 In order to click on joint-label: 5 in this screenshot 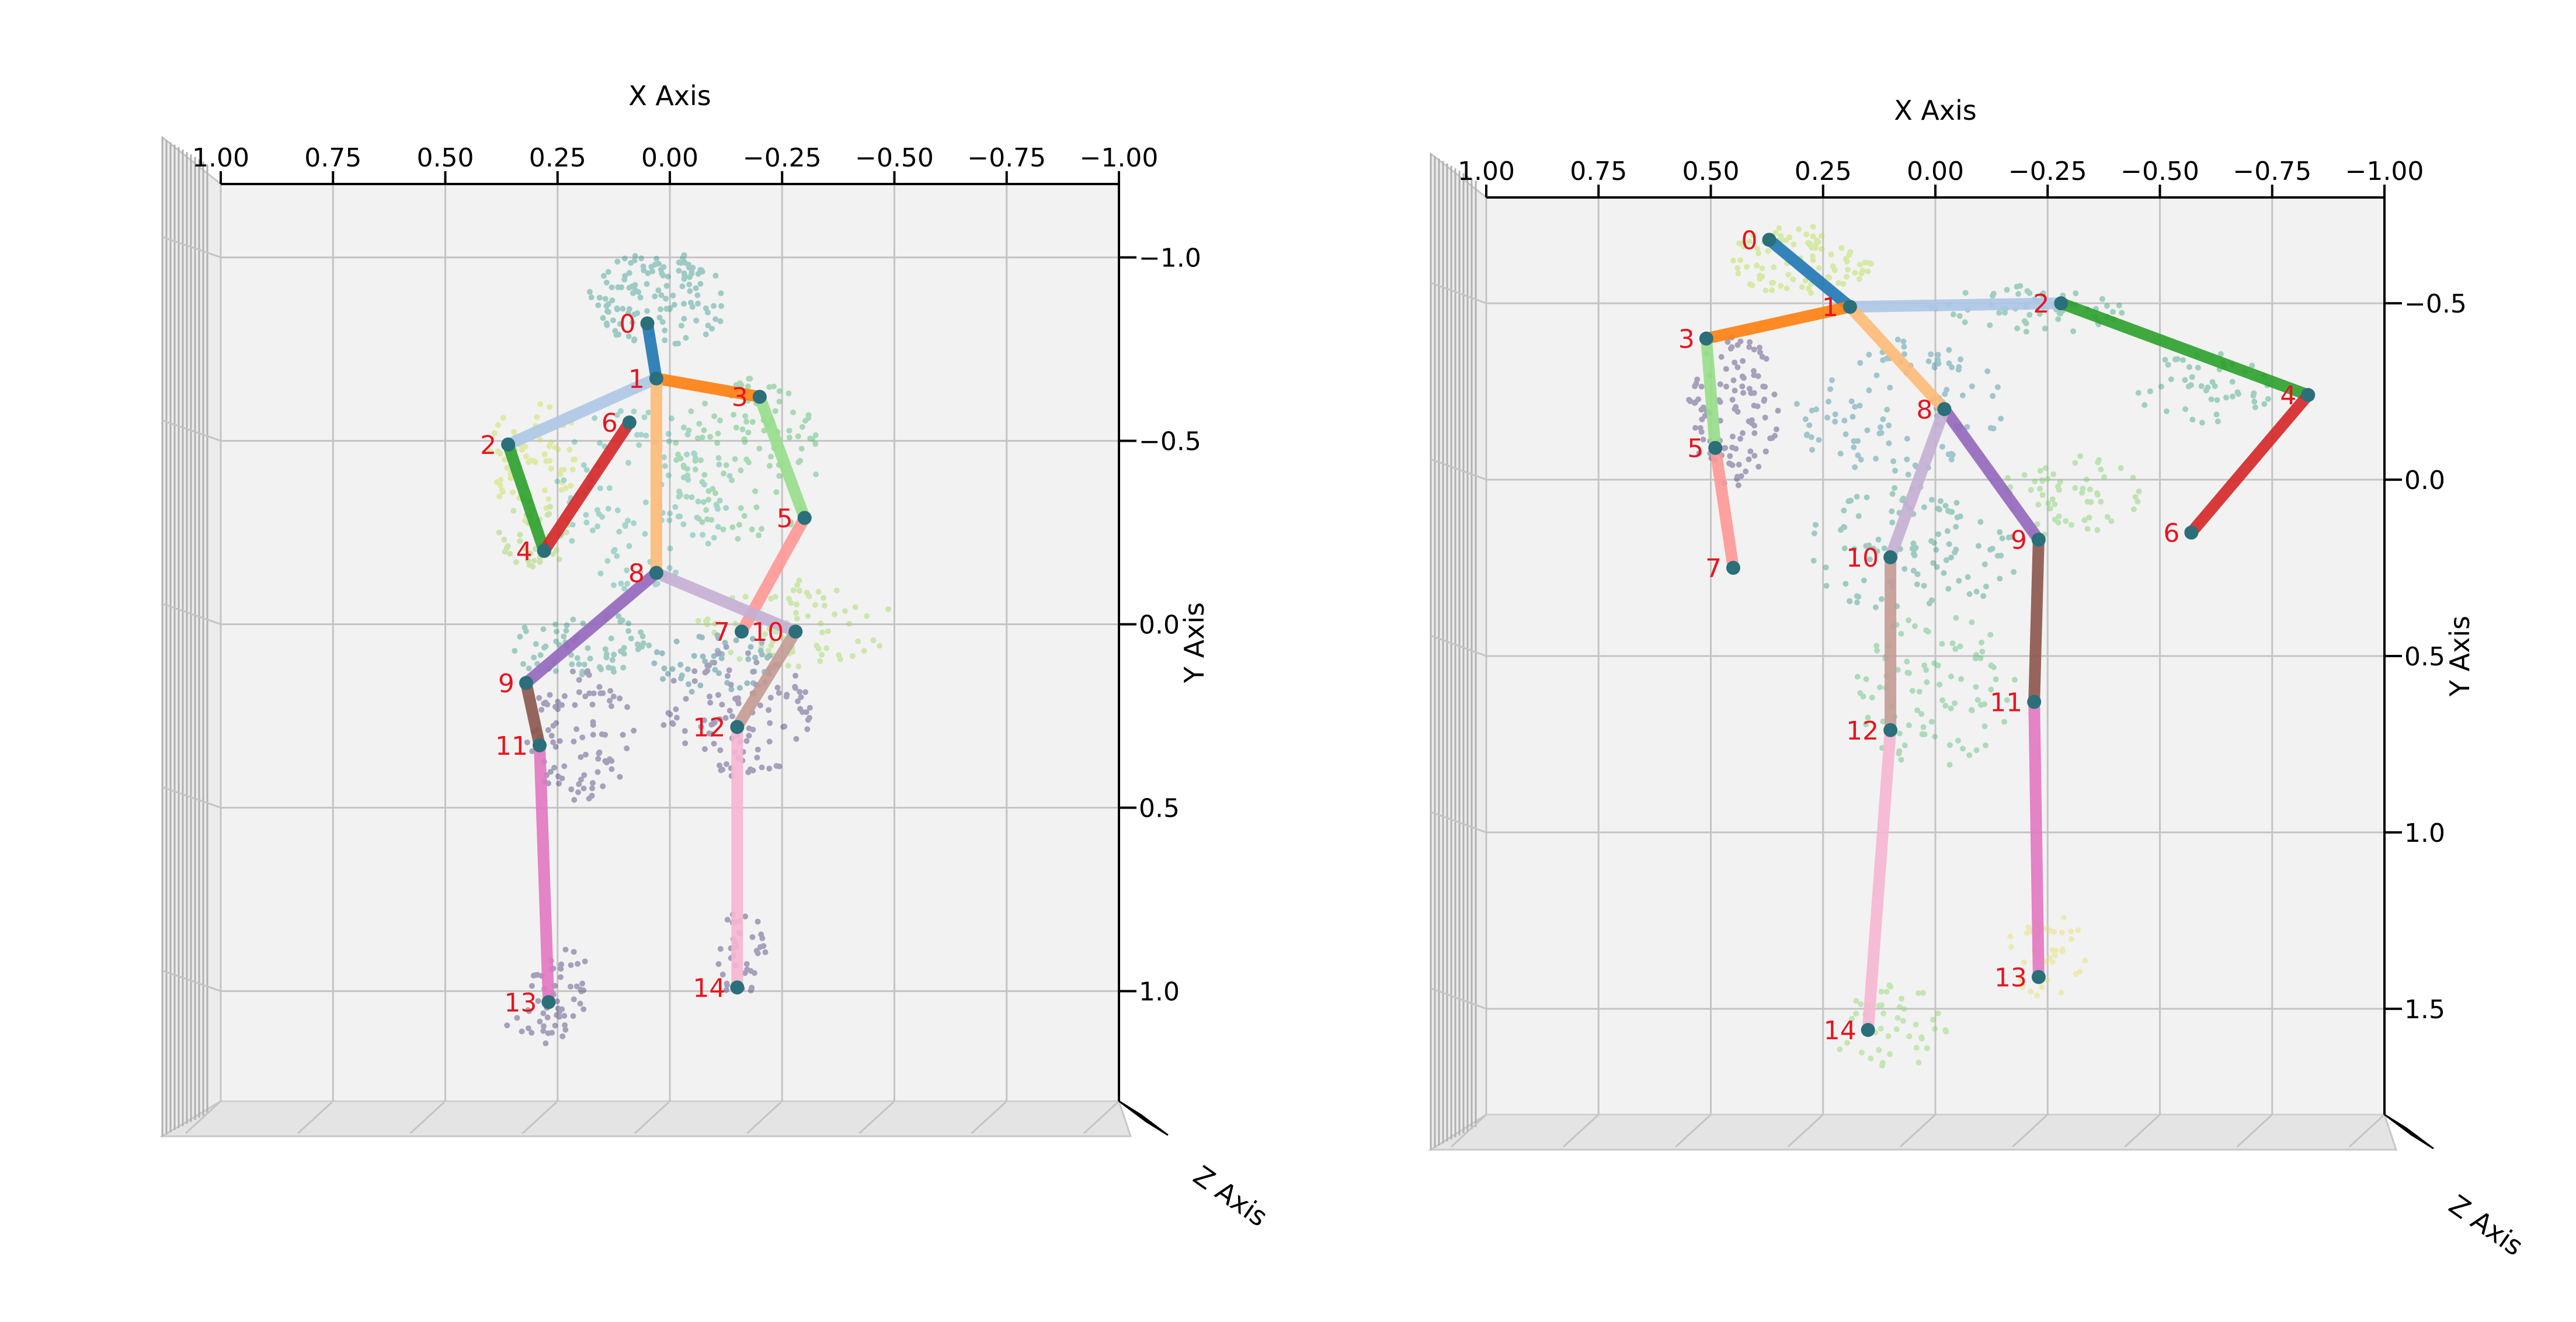, I will do `click(1696, 449)`.